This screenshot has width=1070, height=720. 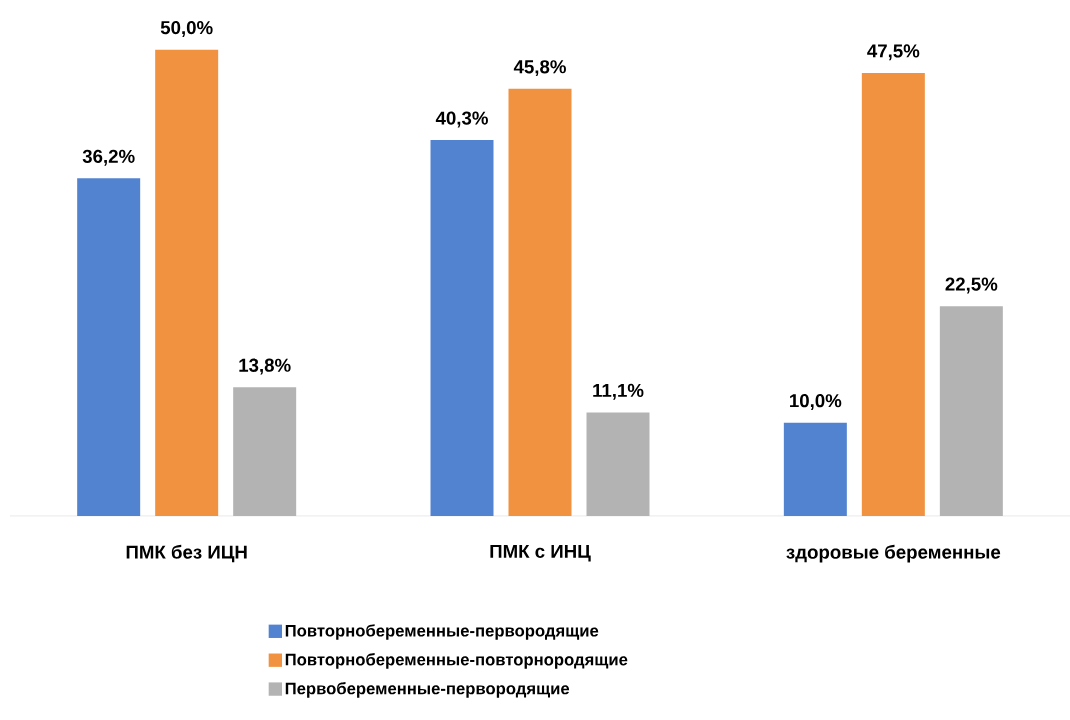 I want to click on legend-label: Повторнобеременные-первородящие, so click(x=442, y=632).